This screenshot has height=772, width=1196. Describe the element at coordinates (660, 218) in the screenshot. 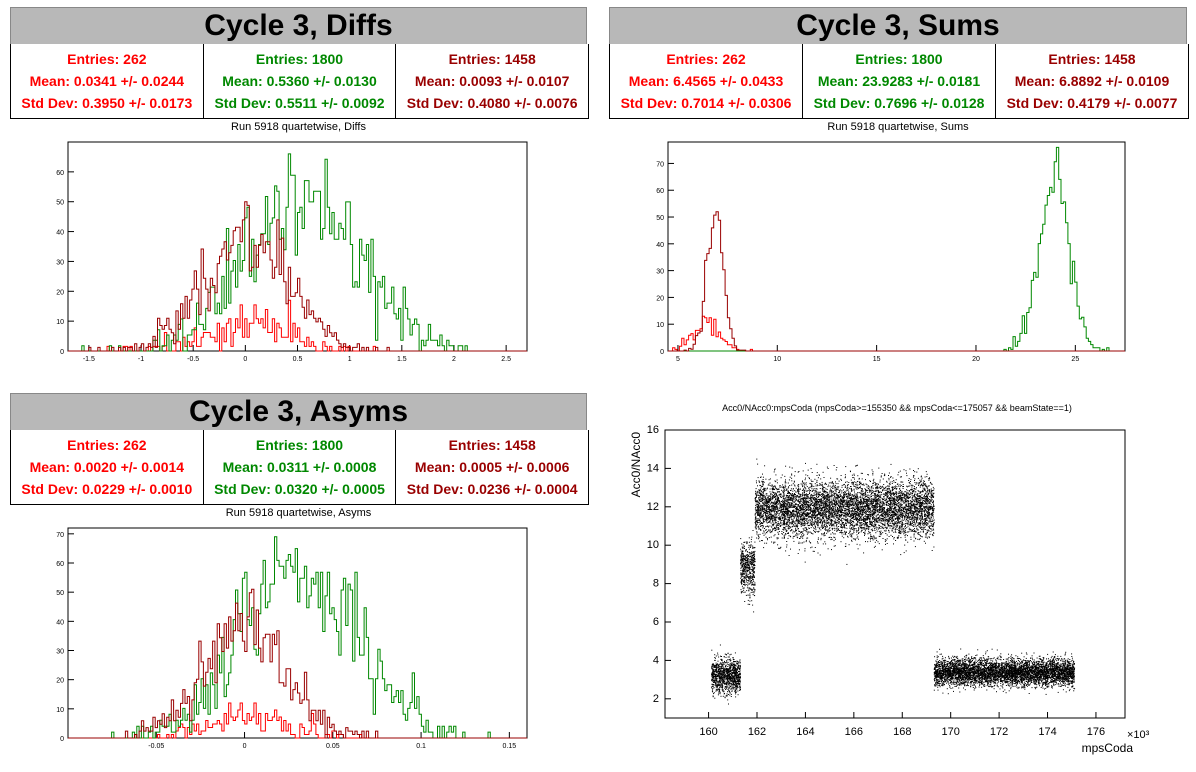

I see `y-tick-label: 50` at that location.